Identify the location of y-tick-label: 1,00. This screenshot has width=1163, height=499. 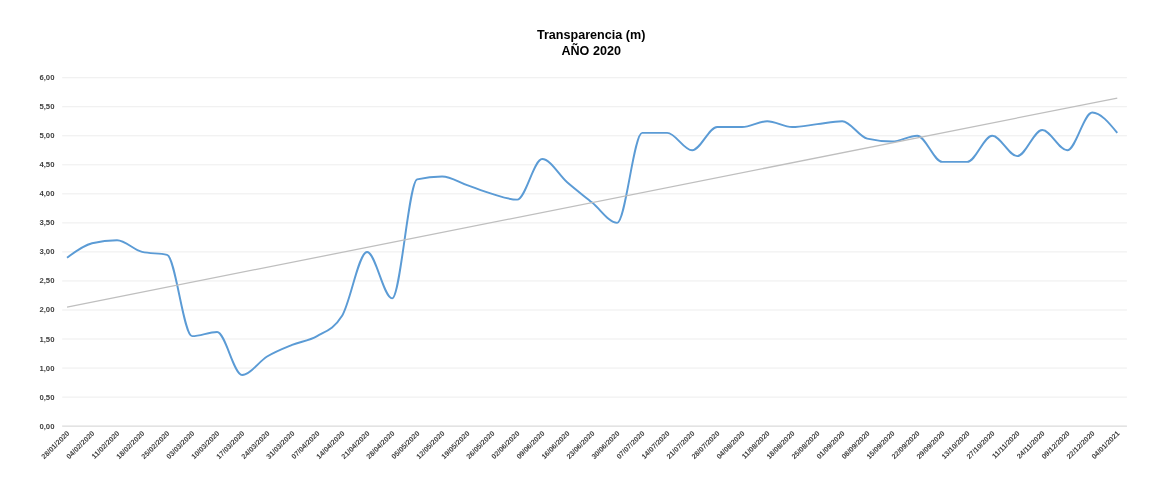
(47, 368).